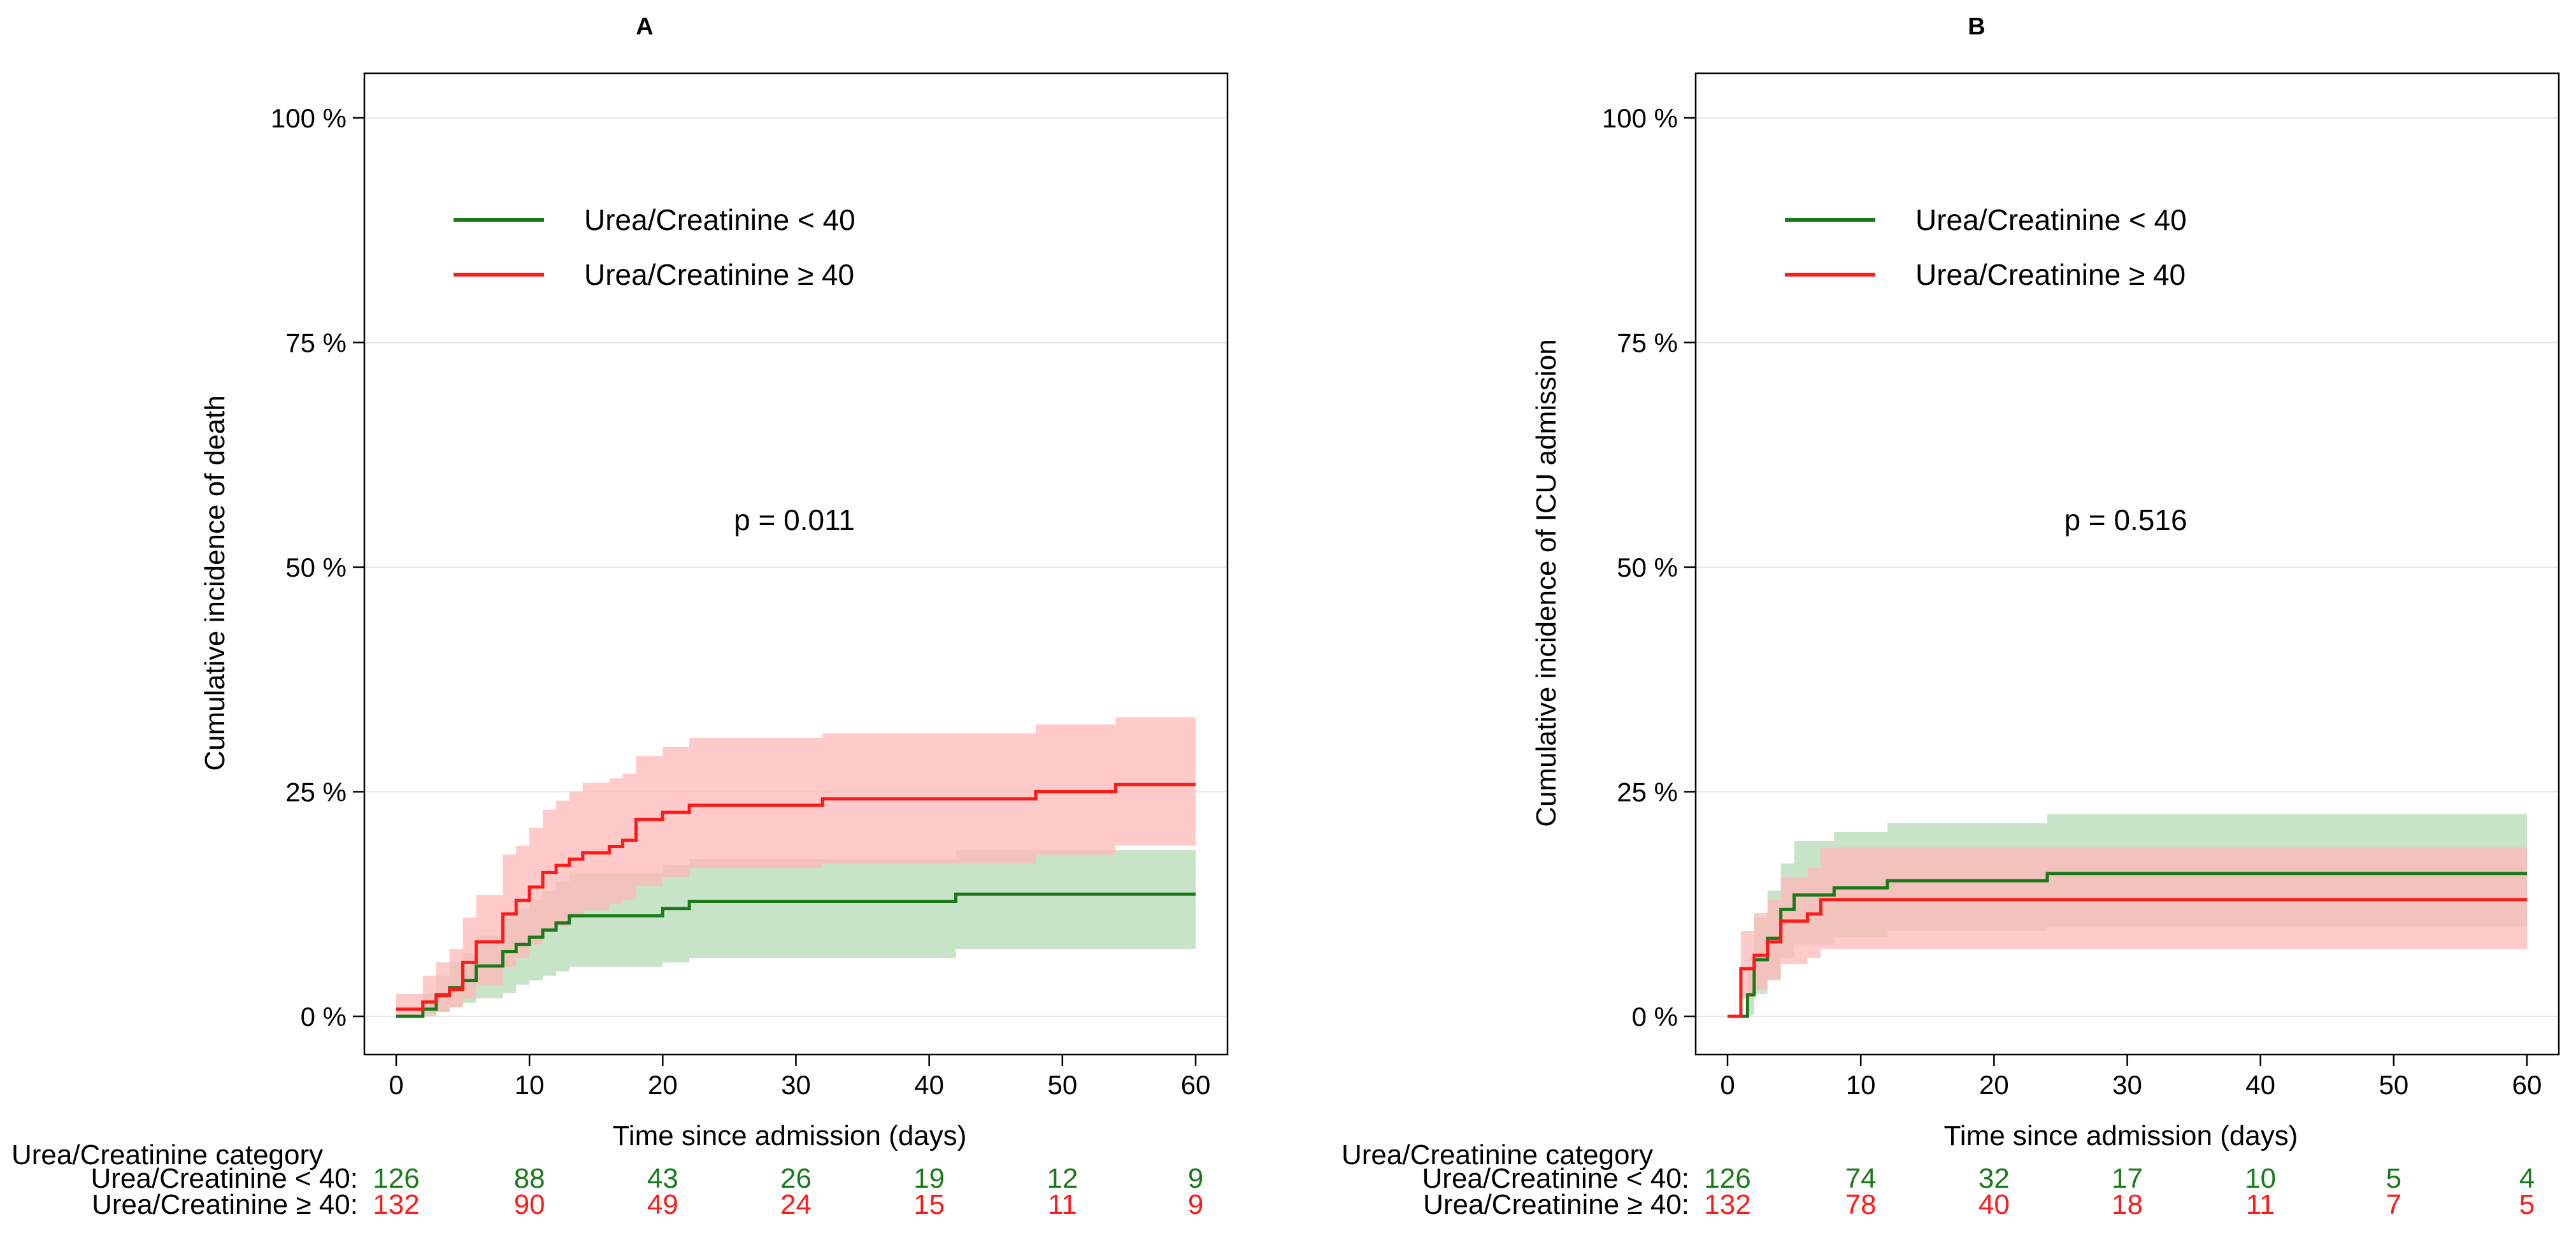 This screenshot has width=2576, height=1240. I want to click on risk-count: 26, so click(796, 1178).